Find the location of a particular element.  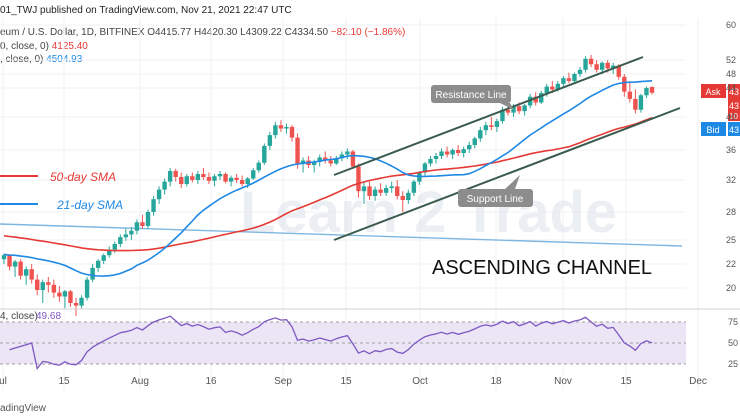

close-value: C4334.50 is located at coordinates (306, 32).